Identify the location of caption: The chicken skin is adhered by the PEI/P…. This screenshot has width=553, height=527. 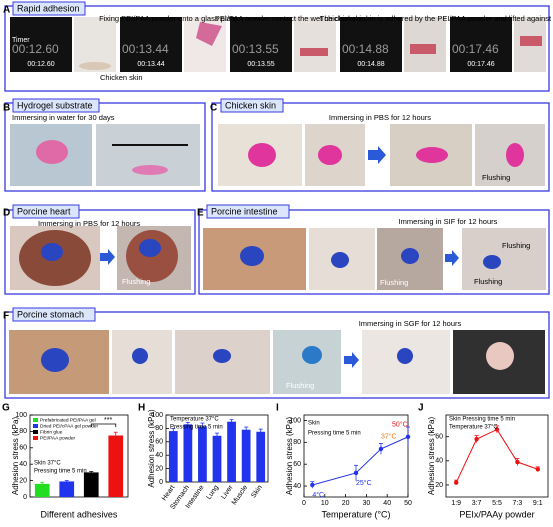
(436, 18).